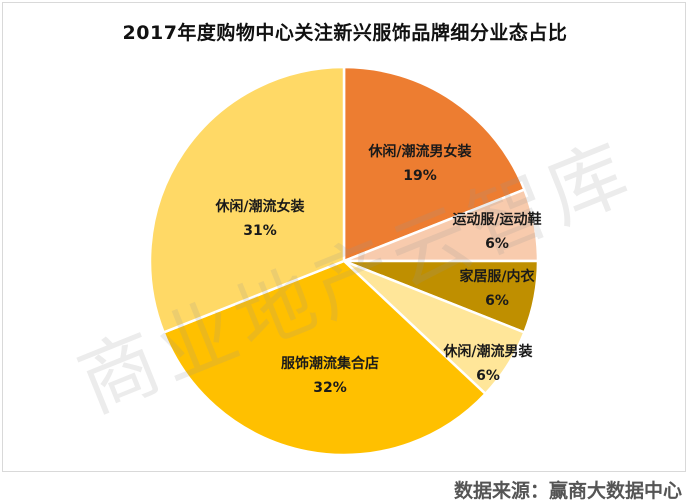 The width and height of the screenshot is (690, 504). Describe the element at coordinates (496, 232) in the screenshot. I see `slice-label-sportswear: 运动服/运动鞋 6%` at that location.